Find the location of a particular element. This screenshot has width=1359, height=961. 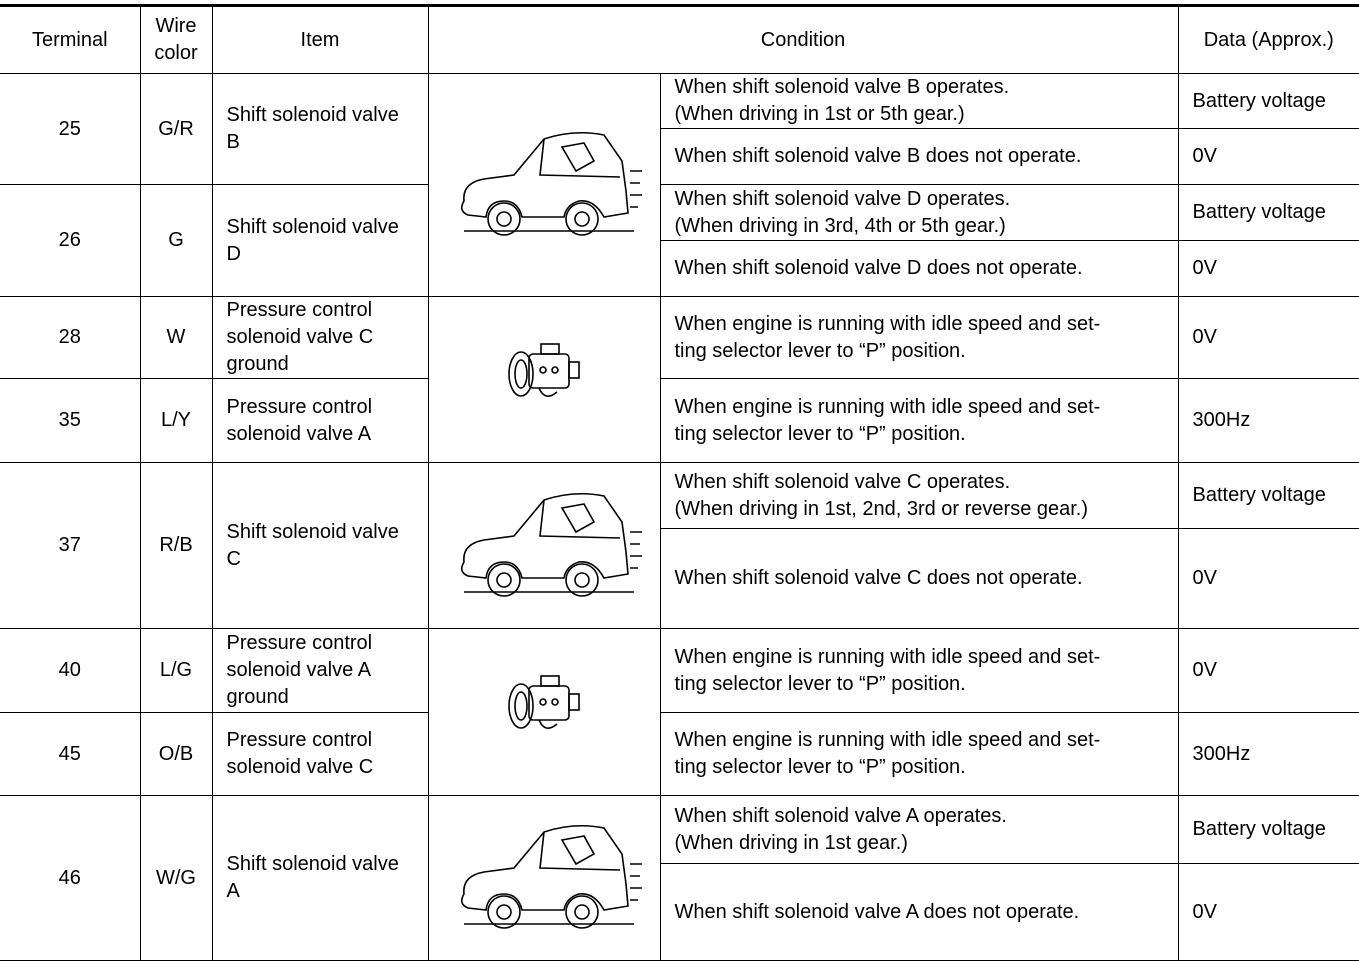

wire-color: G is located at coordinates (176, 240).